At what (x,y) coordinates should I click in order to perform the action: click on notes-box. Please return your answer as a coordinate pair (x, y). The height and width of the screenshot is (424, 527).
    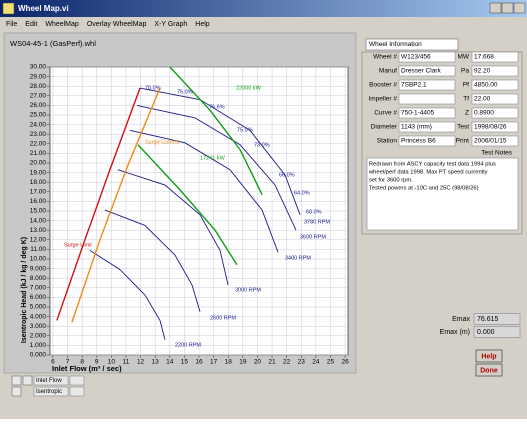
    Looking at the image, I should click on (442, 194).